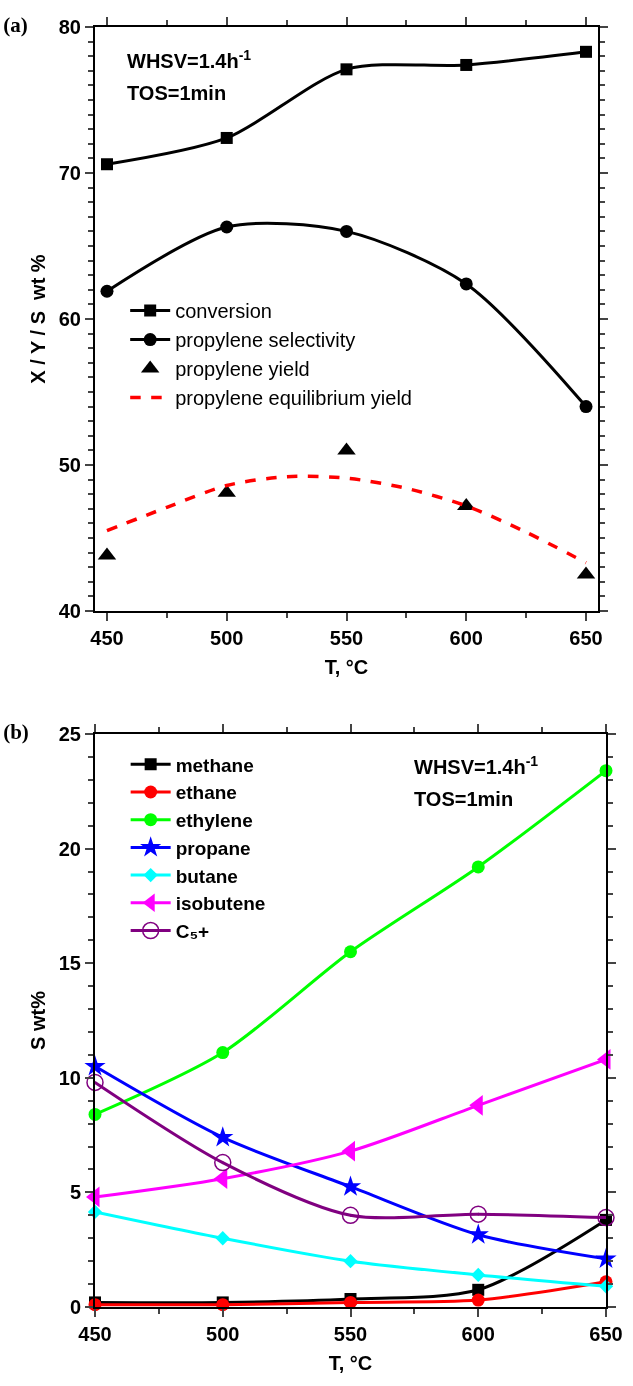 This screenshot has height=1386, width=633. I want to click on y-axis-title: S wt%, so click(37, 1020).